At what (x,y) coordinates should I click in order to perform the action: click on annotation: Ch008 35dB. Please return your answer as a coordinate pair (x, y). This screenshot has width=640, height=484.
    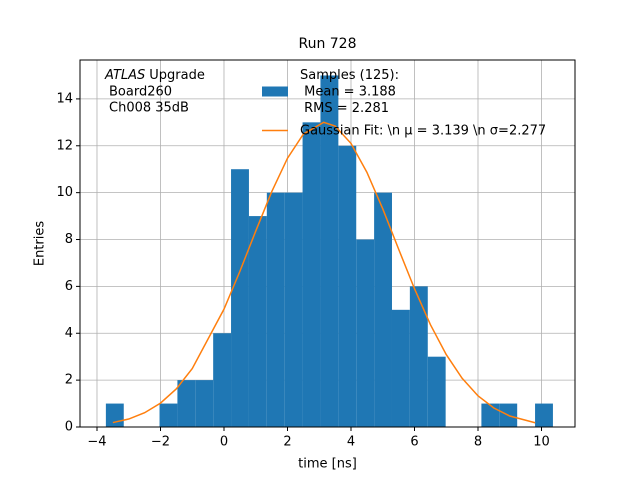
    Looking at the image, I should click on (149, 108).